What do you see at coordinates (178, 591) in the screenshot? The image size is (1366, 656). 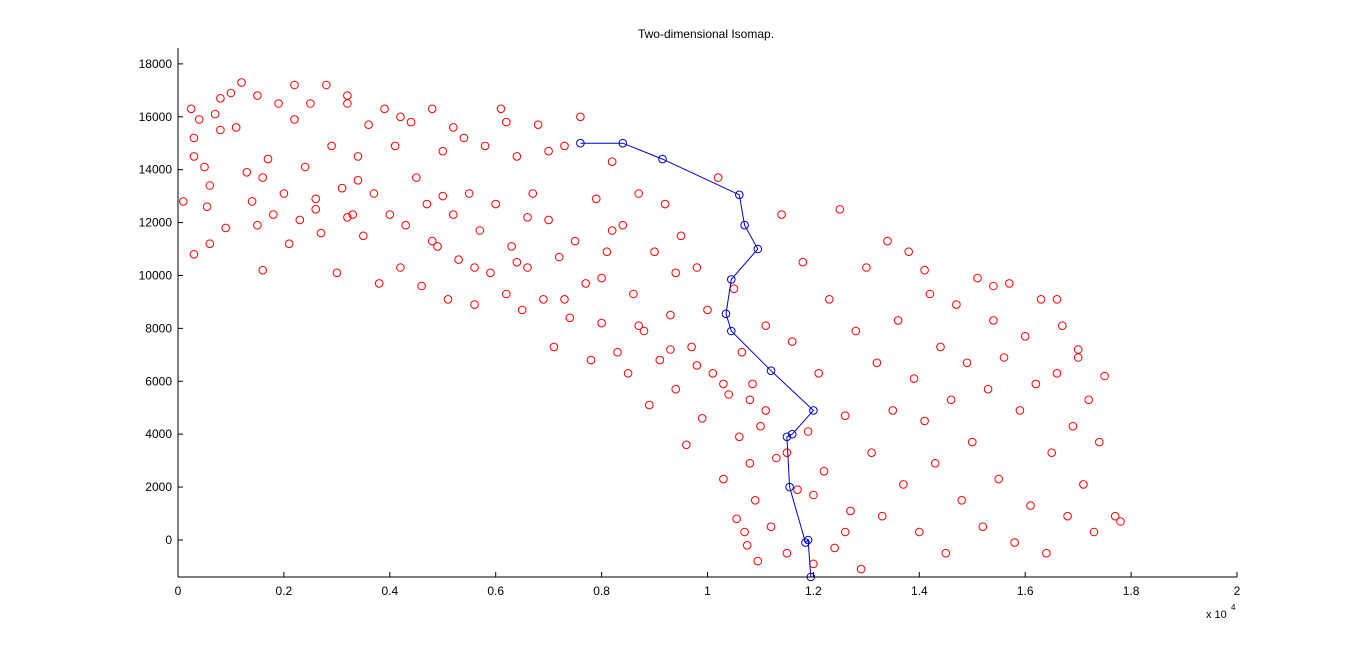 I see `x-tick-label: 0` at bounding box center [178, 591].